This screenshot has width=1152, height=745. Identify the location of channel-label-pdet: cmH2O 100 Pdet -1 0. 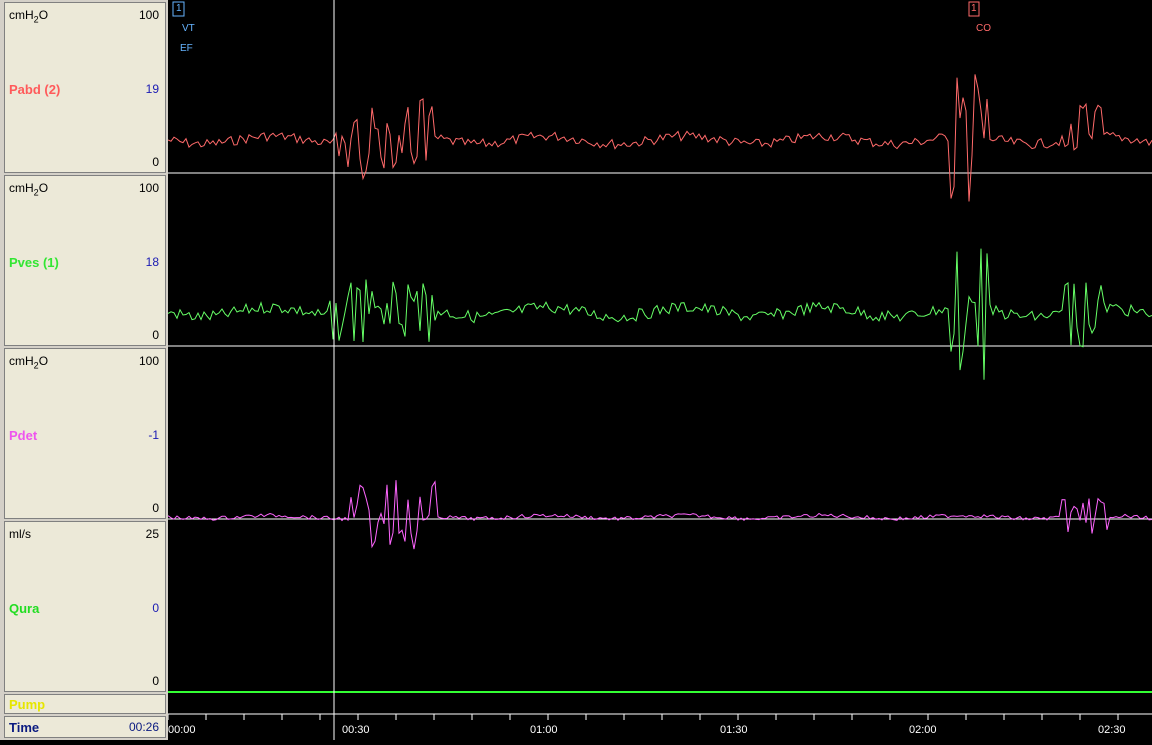
(85, 433).